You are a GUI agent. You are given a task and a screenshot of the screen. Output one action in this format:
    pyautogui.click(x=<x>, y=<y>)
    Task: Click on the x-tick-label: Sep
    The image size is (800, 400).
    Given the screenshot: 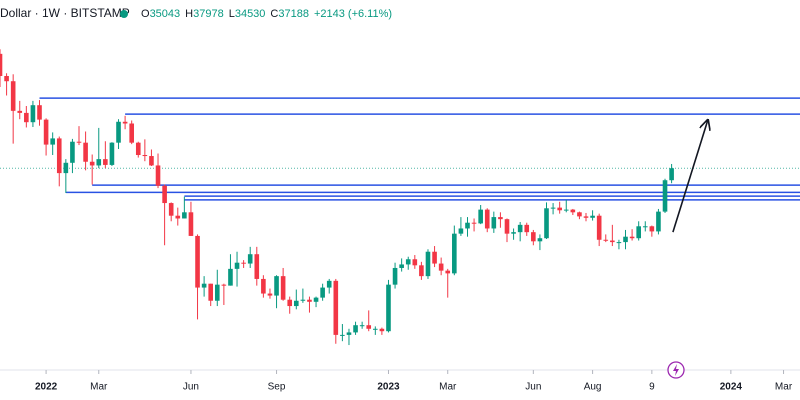 What is the action you would take?
    pyautogui.click(x=277, y=387)
    